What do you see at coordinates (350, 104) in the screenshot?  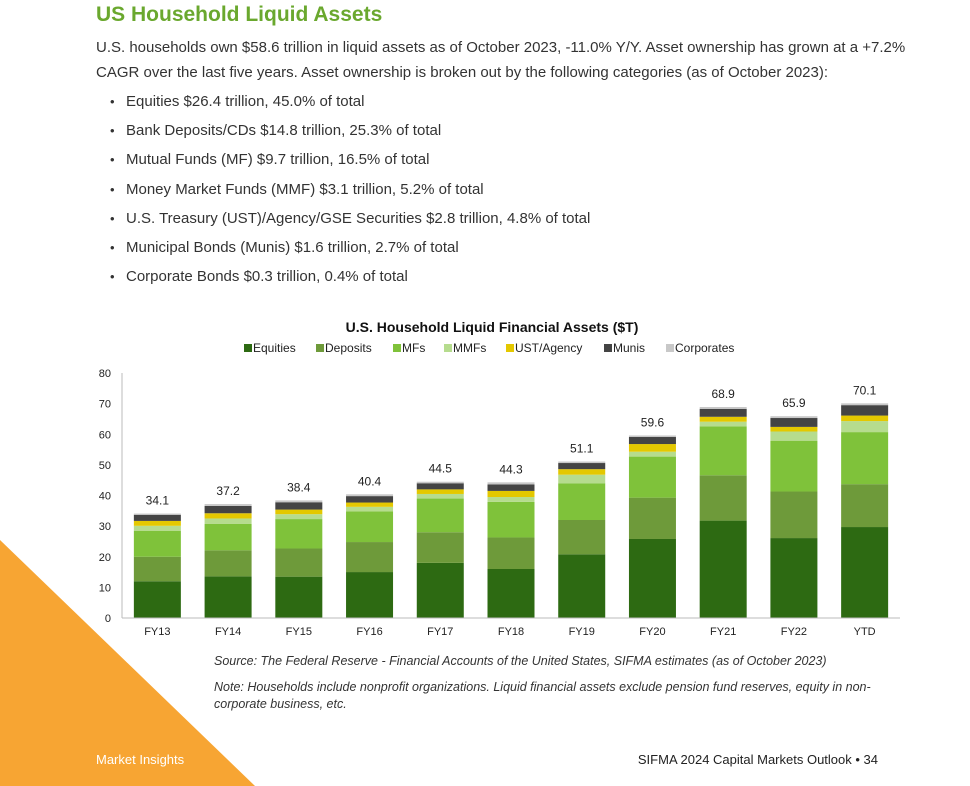 I see `bullet-equities: Equities $26.4 trillion, 45.0% of total` at bounding box center [350, 104].